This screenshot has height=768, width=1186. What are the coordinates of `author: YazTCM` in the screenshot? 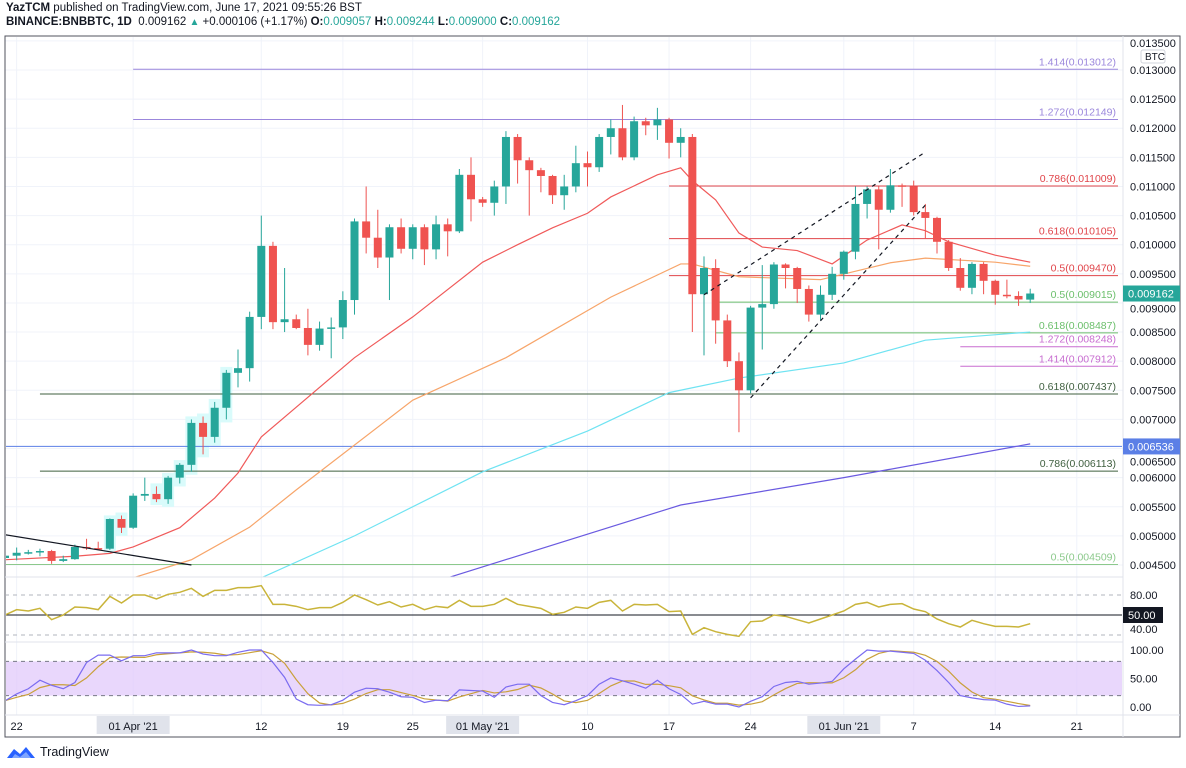 It's located at (28, 8).